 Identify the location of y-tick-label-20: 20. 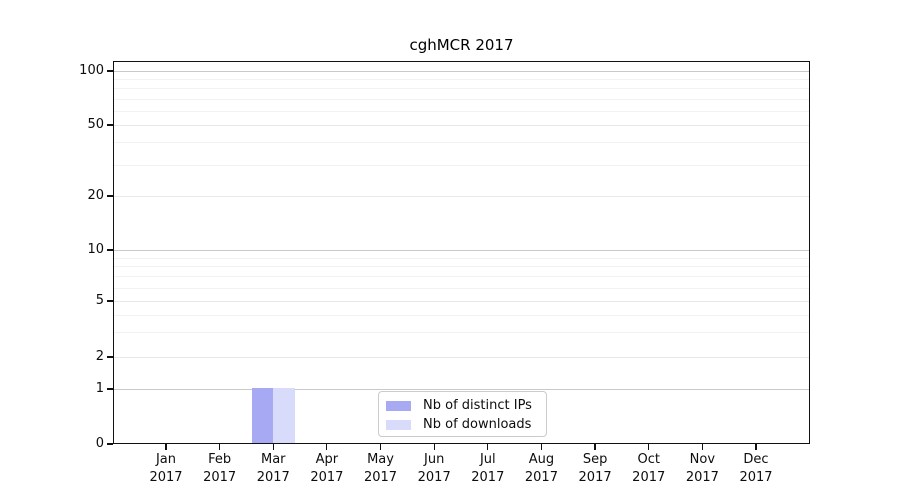
(95, 195).